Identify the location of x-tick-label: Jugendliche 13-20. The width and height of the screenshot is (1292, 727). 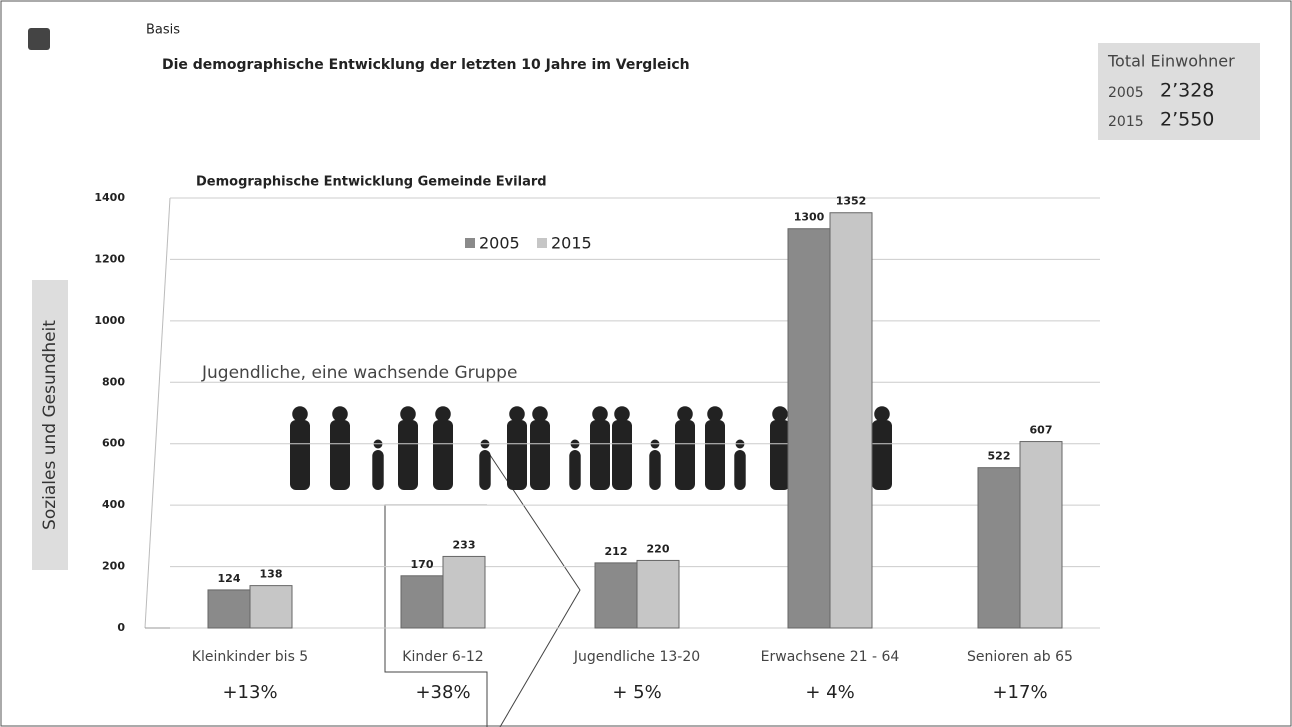
(636, 657).